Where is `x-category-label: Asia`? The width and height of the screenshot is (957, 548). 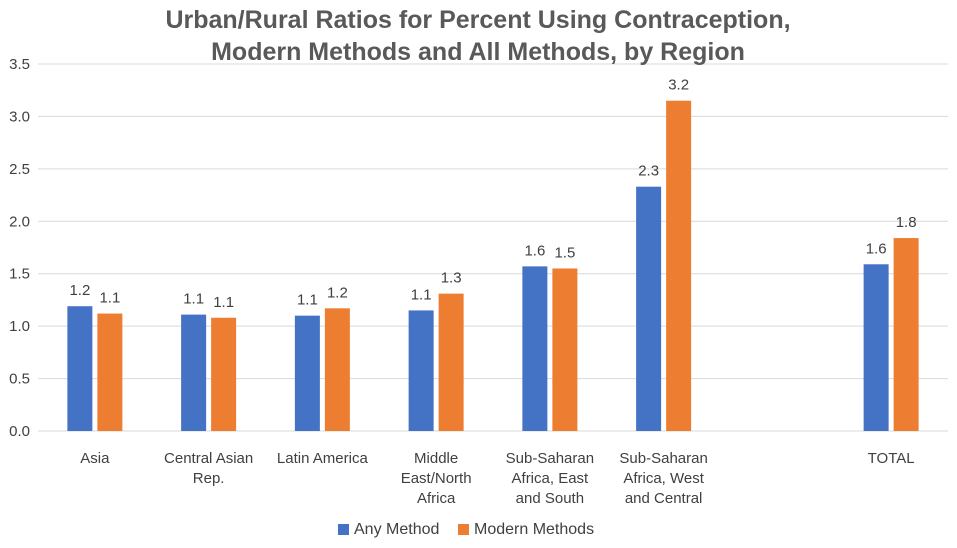
x-category-label: Asia is located at coordinates (95, 458).